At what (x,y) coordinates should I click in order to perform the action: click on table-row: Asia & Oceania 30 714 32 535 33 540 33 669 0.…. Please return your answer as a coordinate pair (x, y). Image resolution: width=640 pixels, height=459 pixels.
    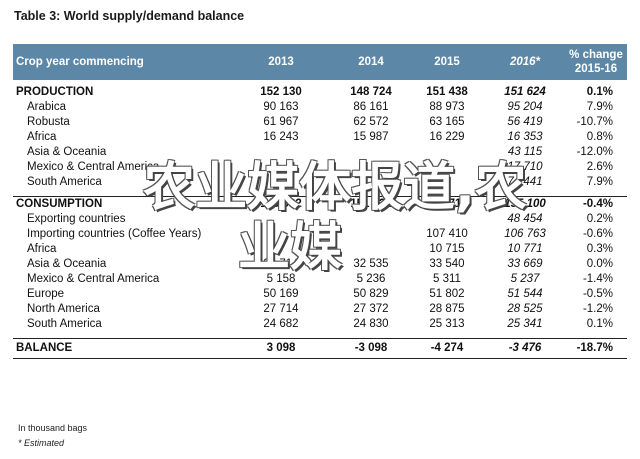
    Looking at the image, I should click on (320, 264).